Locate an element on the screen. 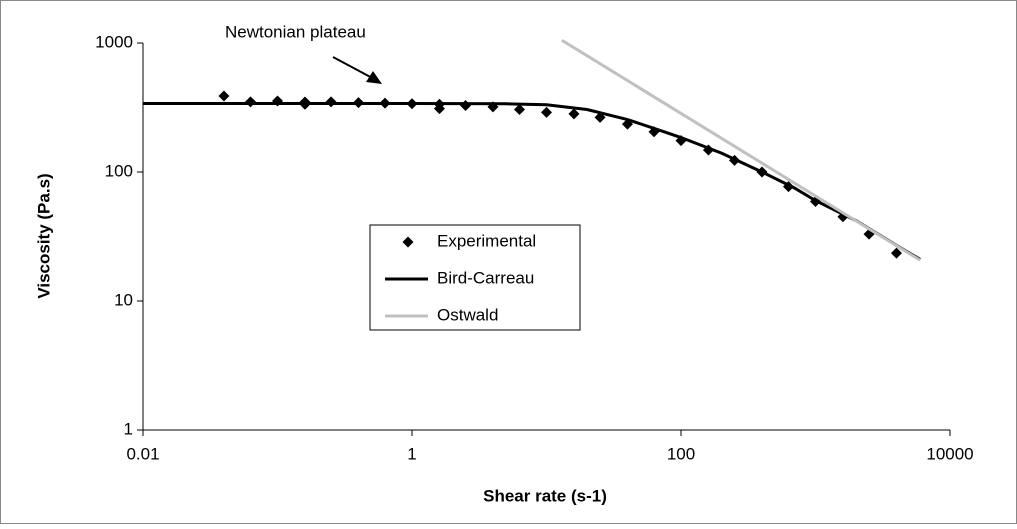  x-tick-label: 10000 is located at coordinates (949, 453).